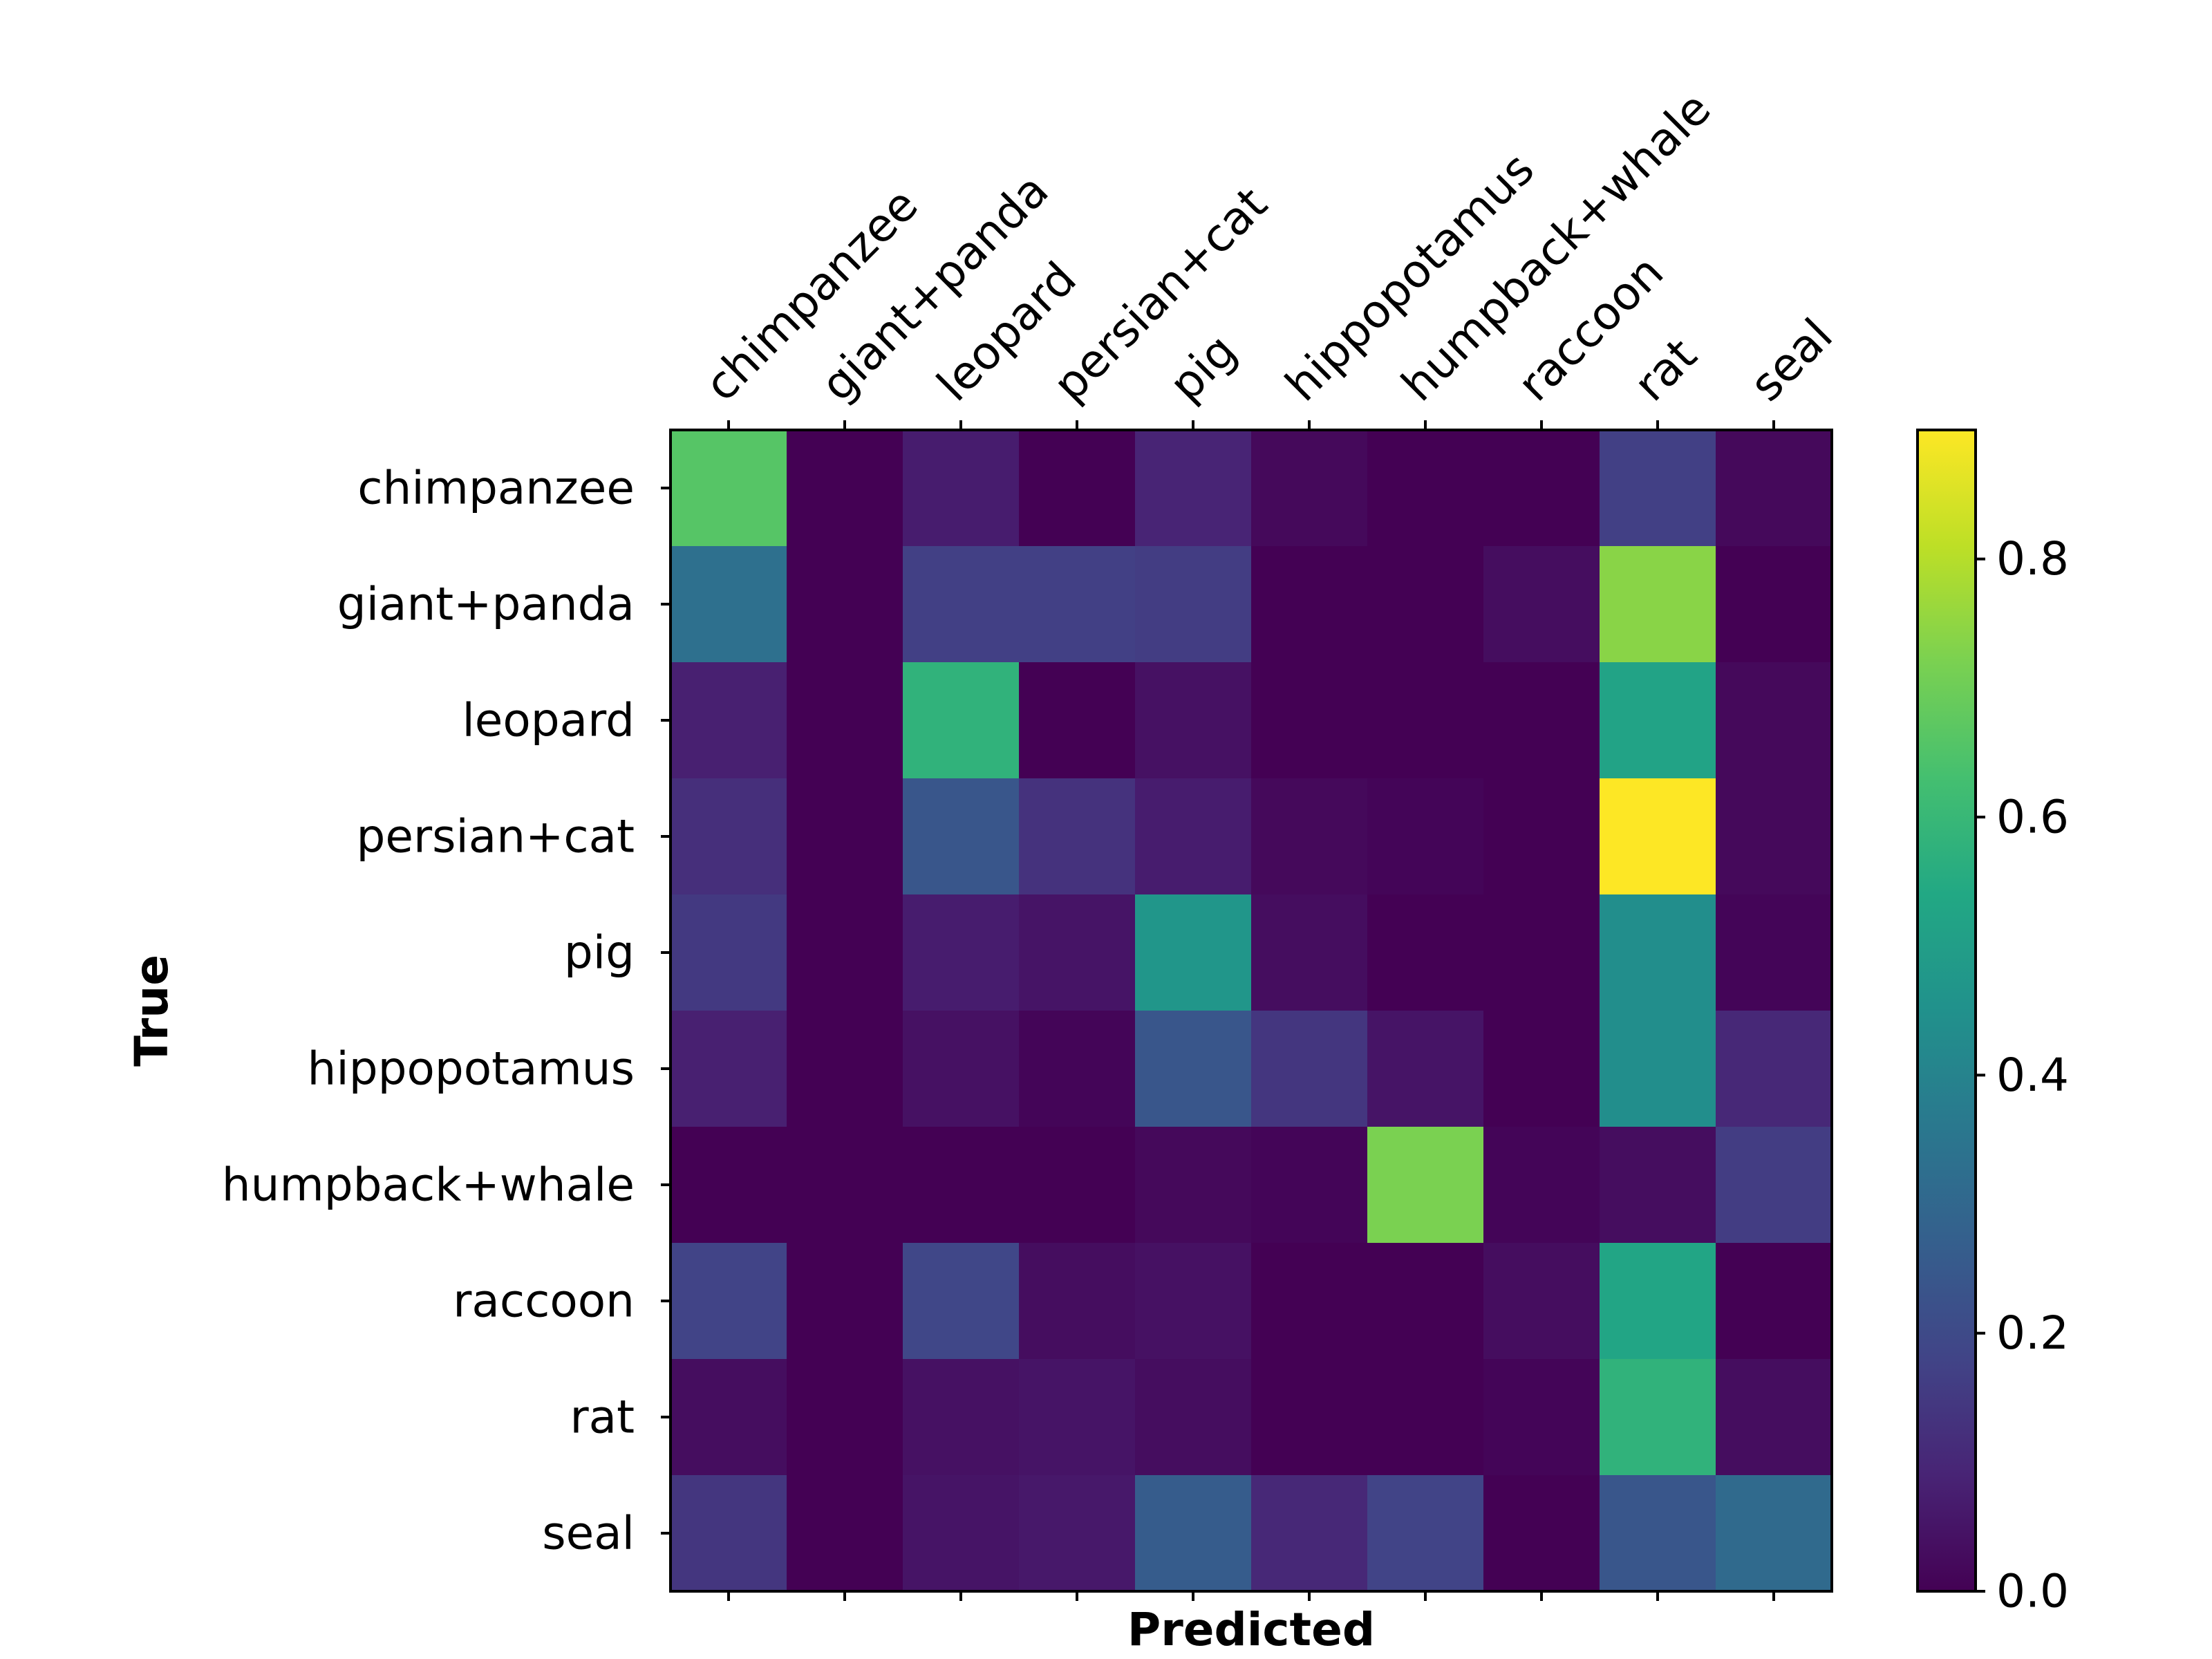 Image resolution: width=2212 pixels, height=1659 pixels. I want to click on y-tick-label: hippopotamus, so click(472, 1069).